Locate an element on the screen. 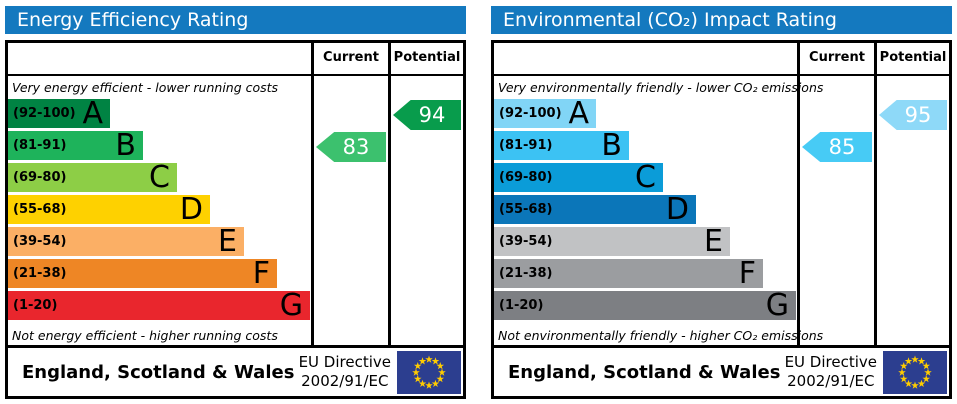  panel-title: Energy Efficiency Rating is located at coordinates (235, 20).